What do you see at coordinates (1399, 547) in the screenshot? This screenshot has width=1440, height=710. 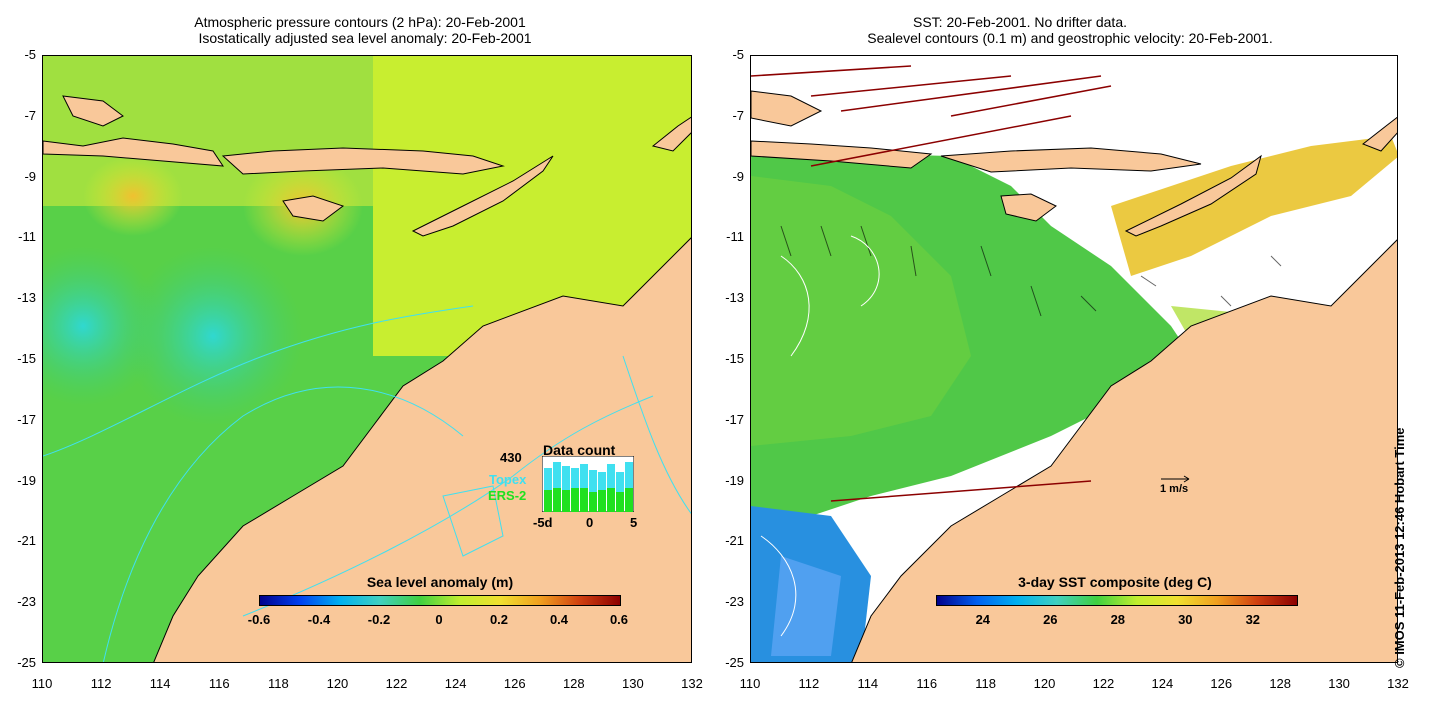 I see `copyright-text: © IMOS 11-Feb-2013 12:46 Hobart Time` at bounding box center [1399, 547].